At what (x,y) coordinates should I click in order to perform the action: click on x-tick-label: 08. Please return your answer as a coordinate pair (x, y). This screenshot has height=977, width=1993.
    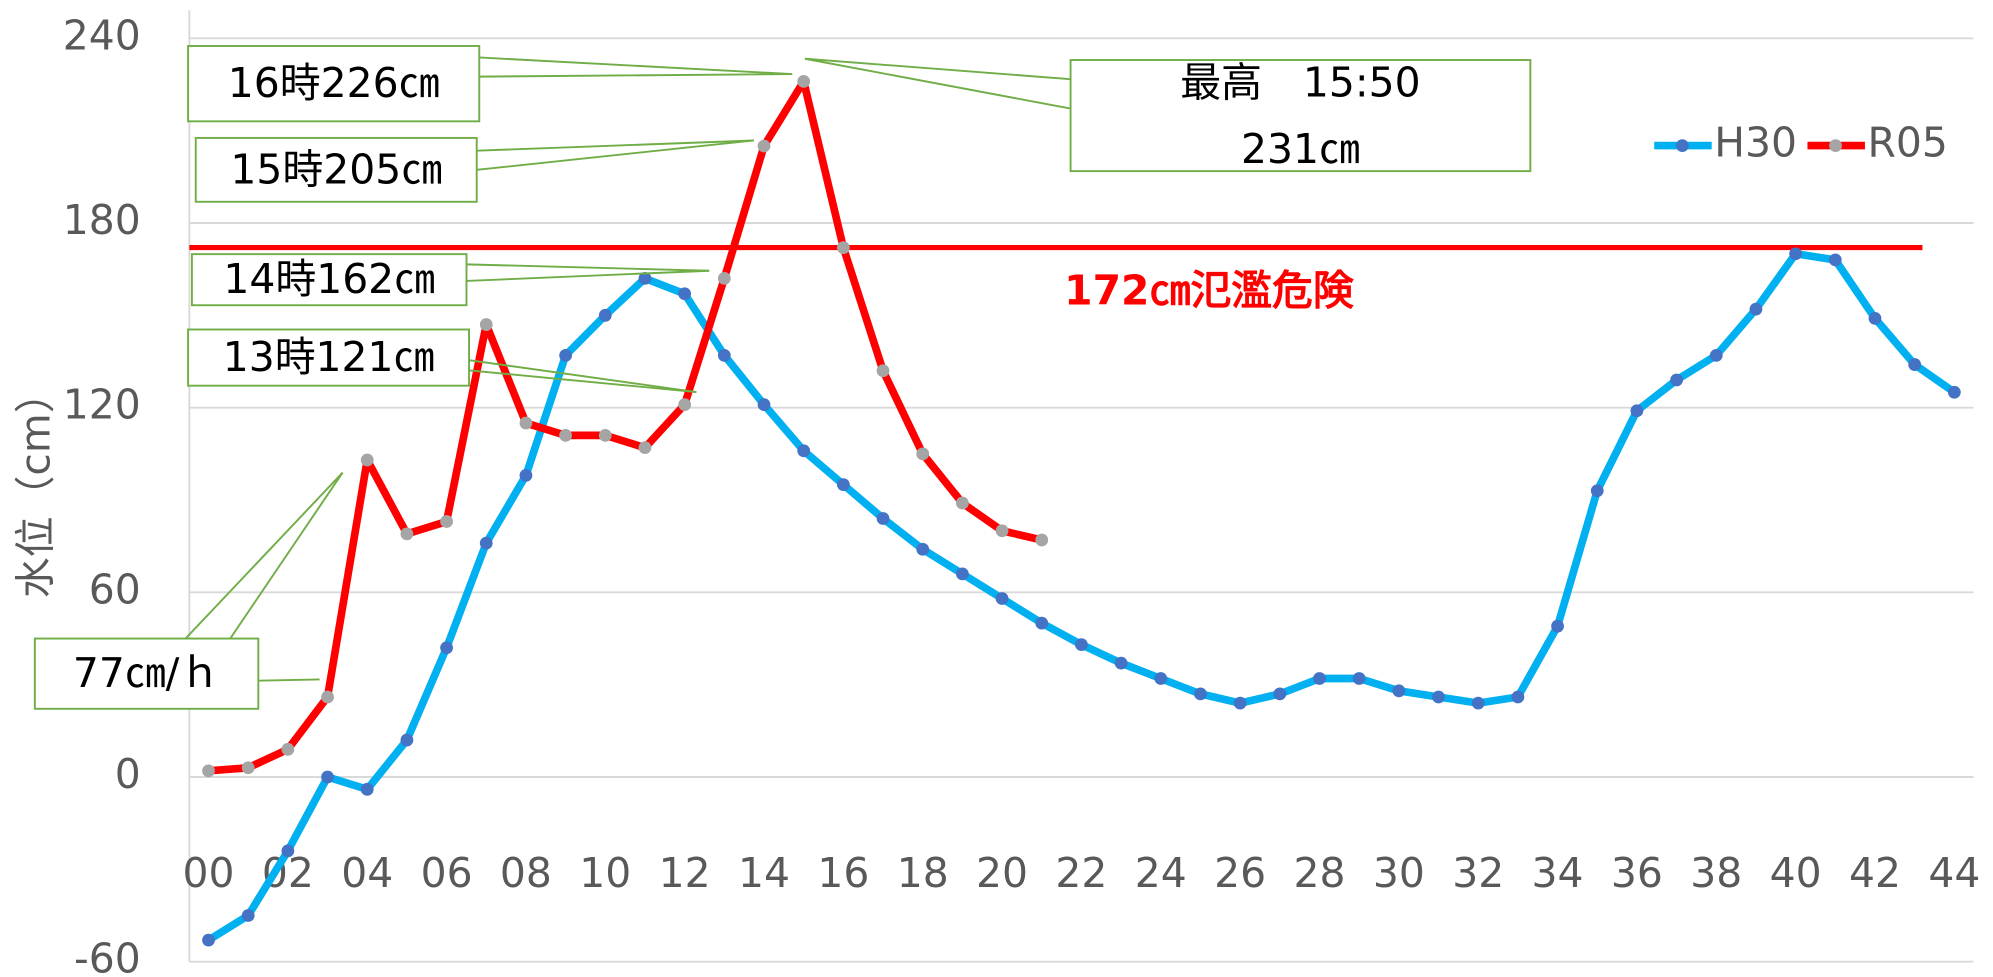
    Looking at the image, I should click on (526, 873).